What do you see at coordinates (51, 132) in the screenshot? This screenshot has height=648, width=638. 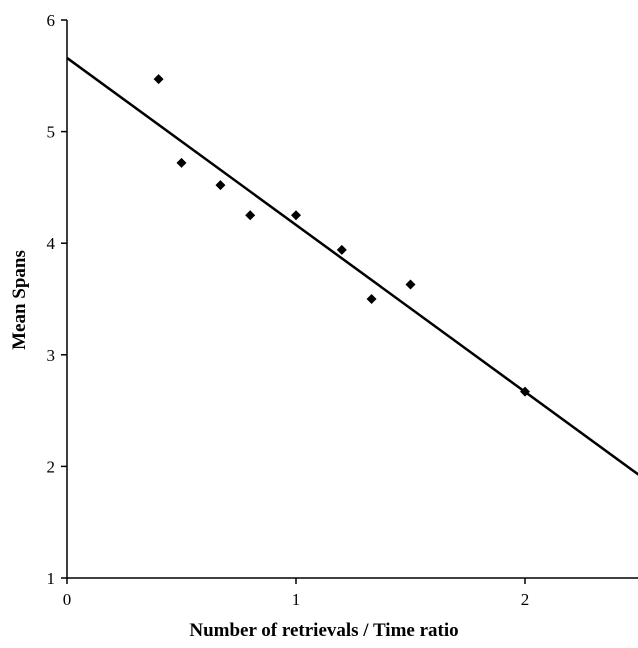 I see `y-tick-label: 5` at bounding box center [51, 132].